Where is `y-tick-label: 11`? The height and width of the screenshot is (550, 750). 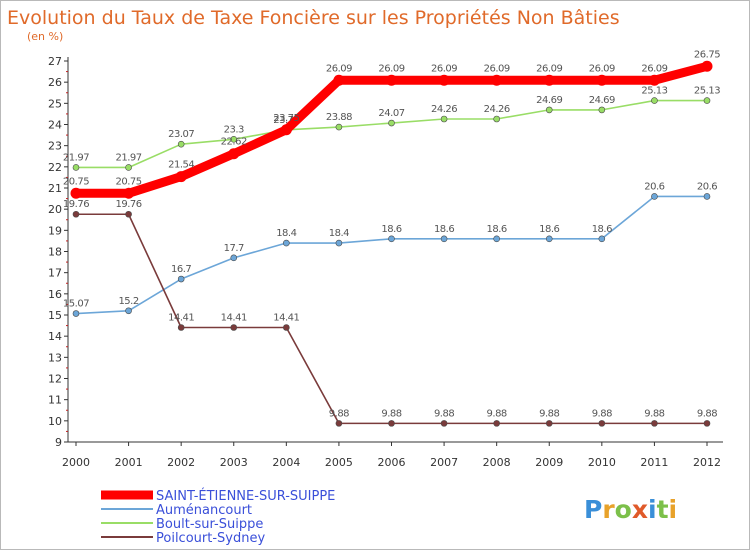 y-tick-label: 11 is located at coordinates (55, 400).